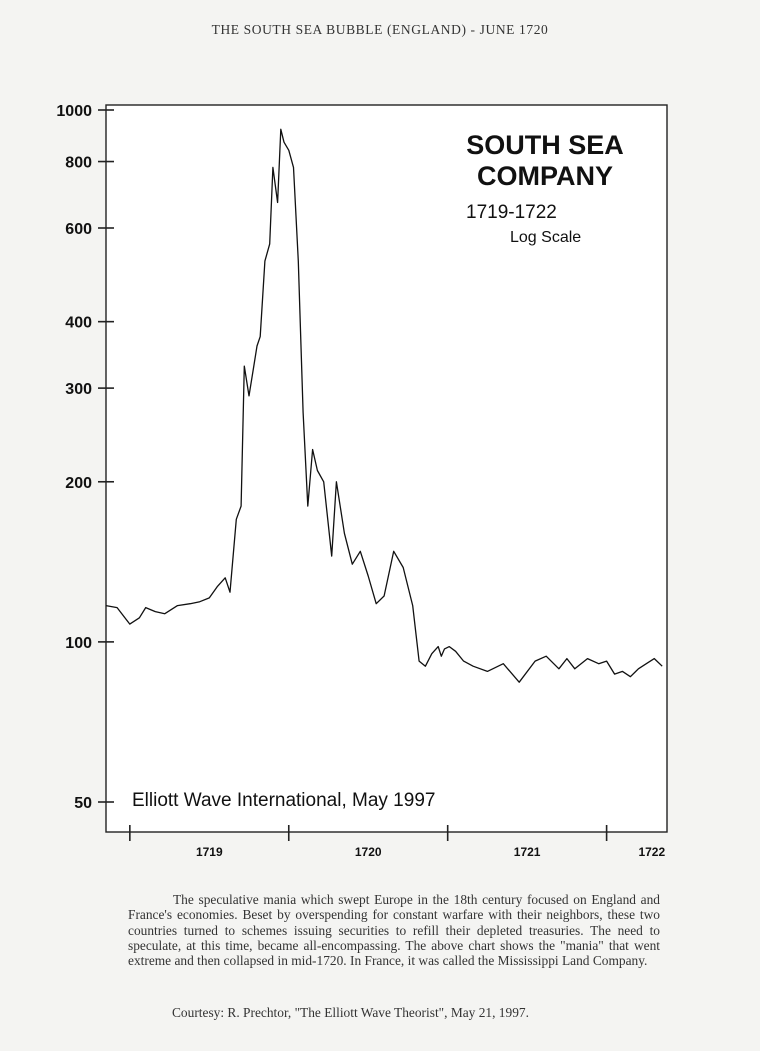  Describe the element at coordinates (545, 160) in the screenshot. I see `chart-title: SOUTH SEA COMPANY` at that location.